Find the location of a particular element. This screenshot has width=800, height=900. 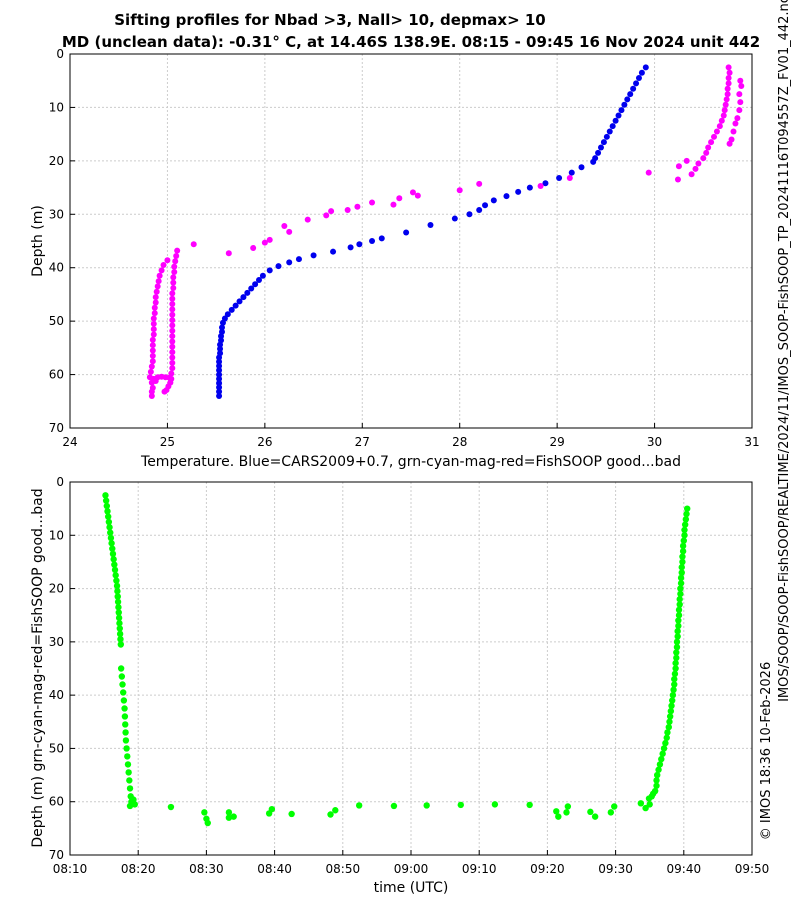

y-tick-label: 20 is located at coordinates (56, 589).